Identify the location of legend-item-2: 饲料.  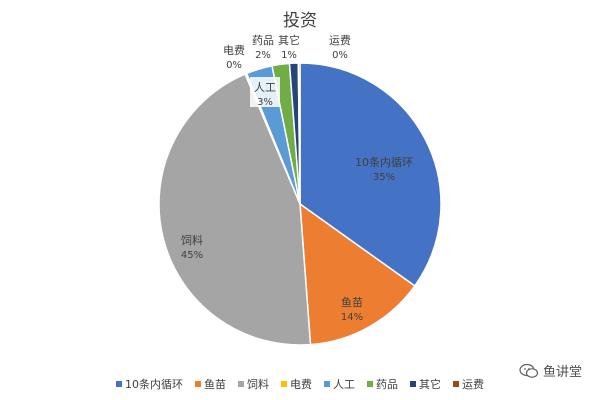
(253, 384).